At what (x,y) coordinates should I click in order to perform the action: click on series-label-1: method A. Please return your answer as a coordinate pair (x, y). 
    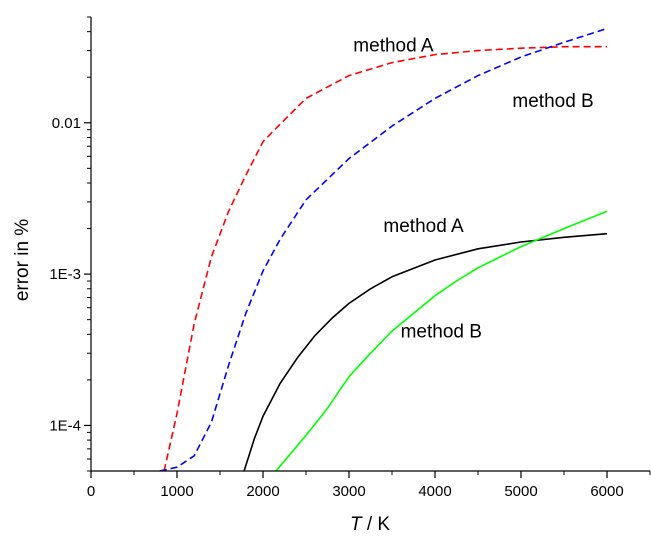
    Looking at the image, I should click on (393, 46).